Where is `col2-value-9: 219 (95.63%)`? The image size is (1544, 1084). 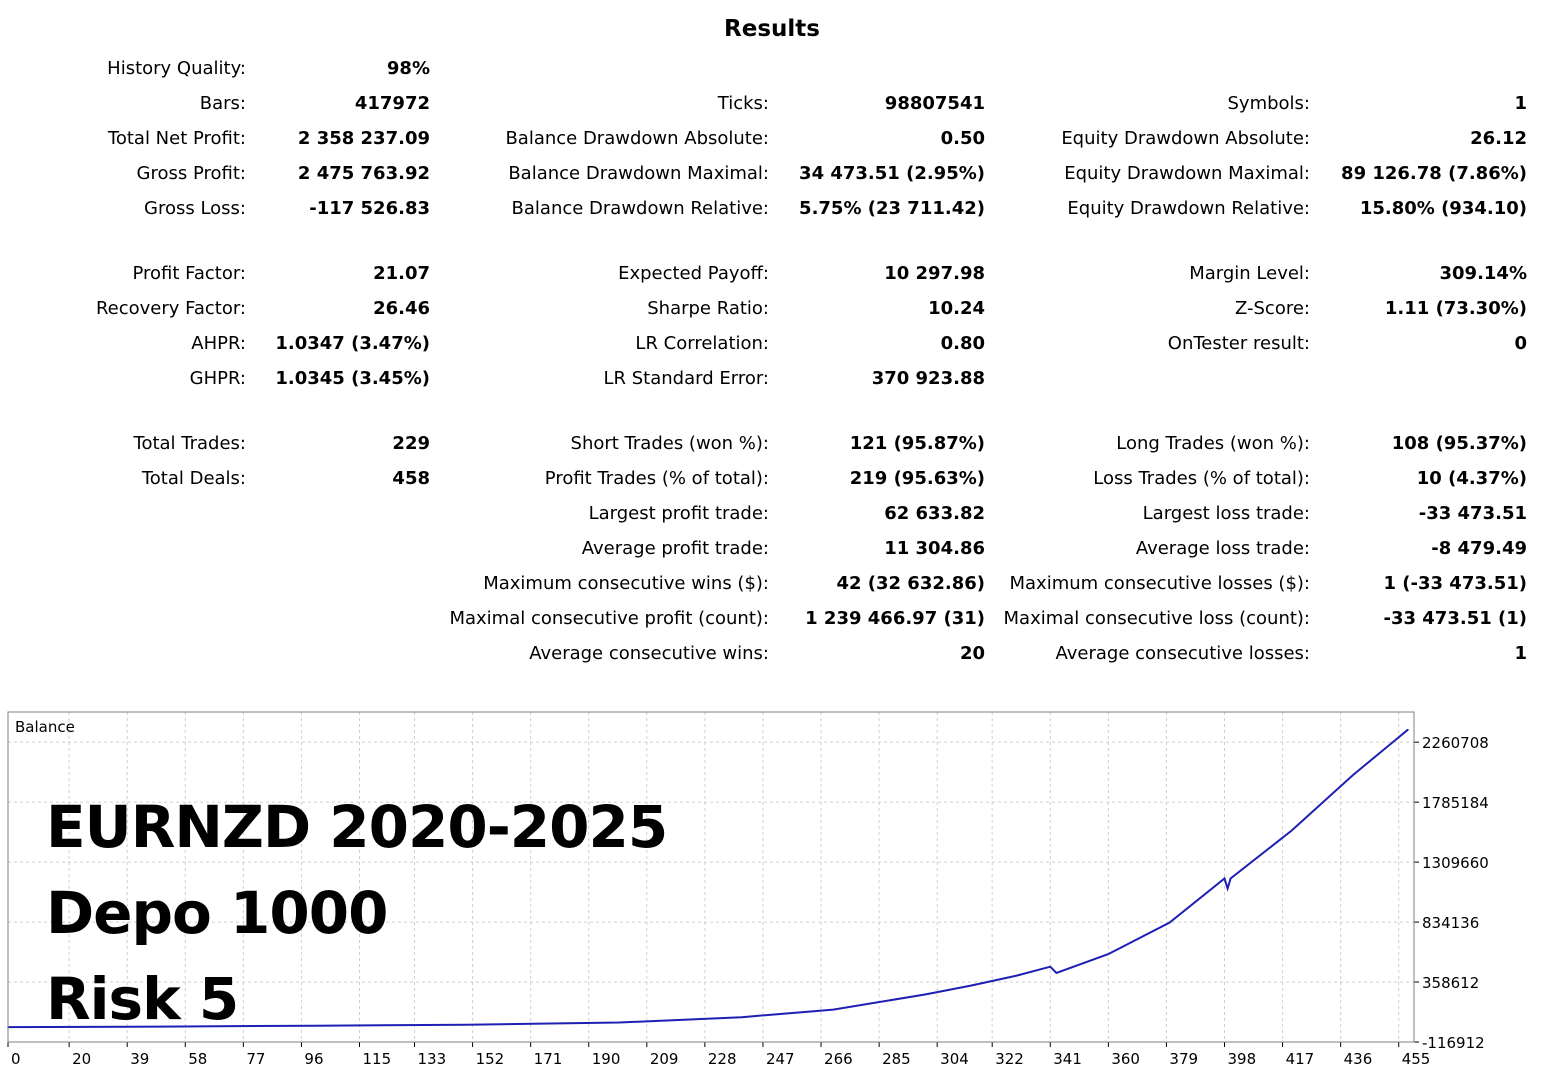 col2-value-9: 219 (95.63%) is located at coordinates (917, 478).